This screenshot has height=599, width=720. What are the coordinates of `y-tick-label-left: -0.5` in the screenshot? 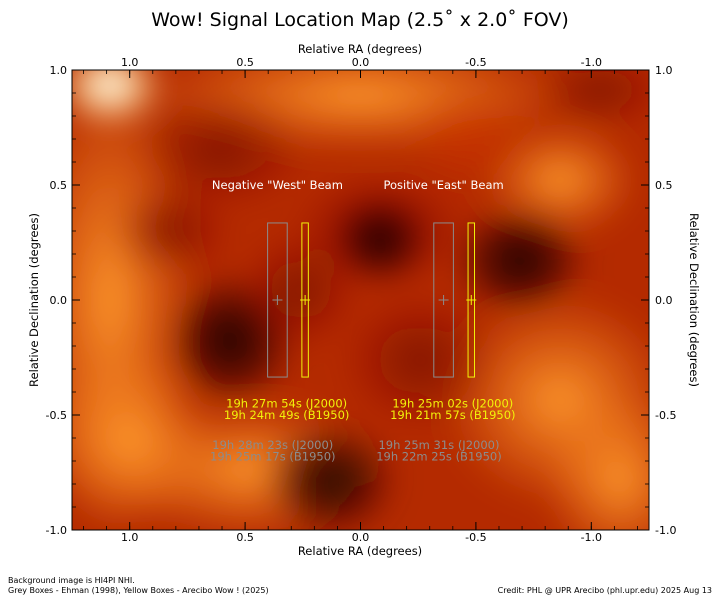 It's located at (56, 415).